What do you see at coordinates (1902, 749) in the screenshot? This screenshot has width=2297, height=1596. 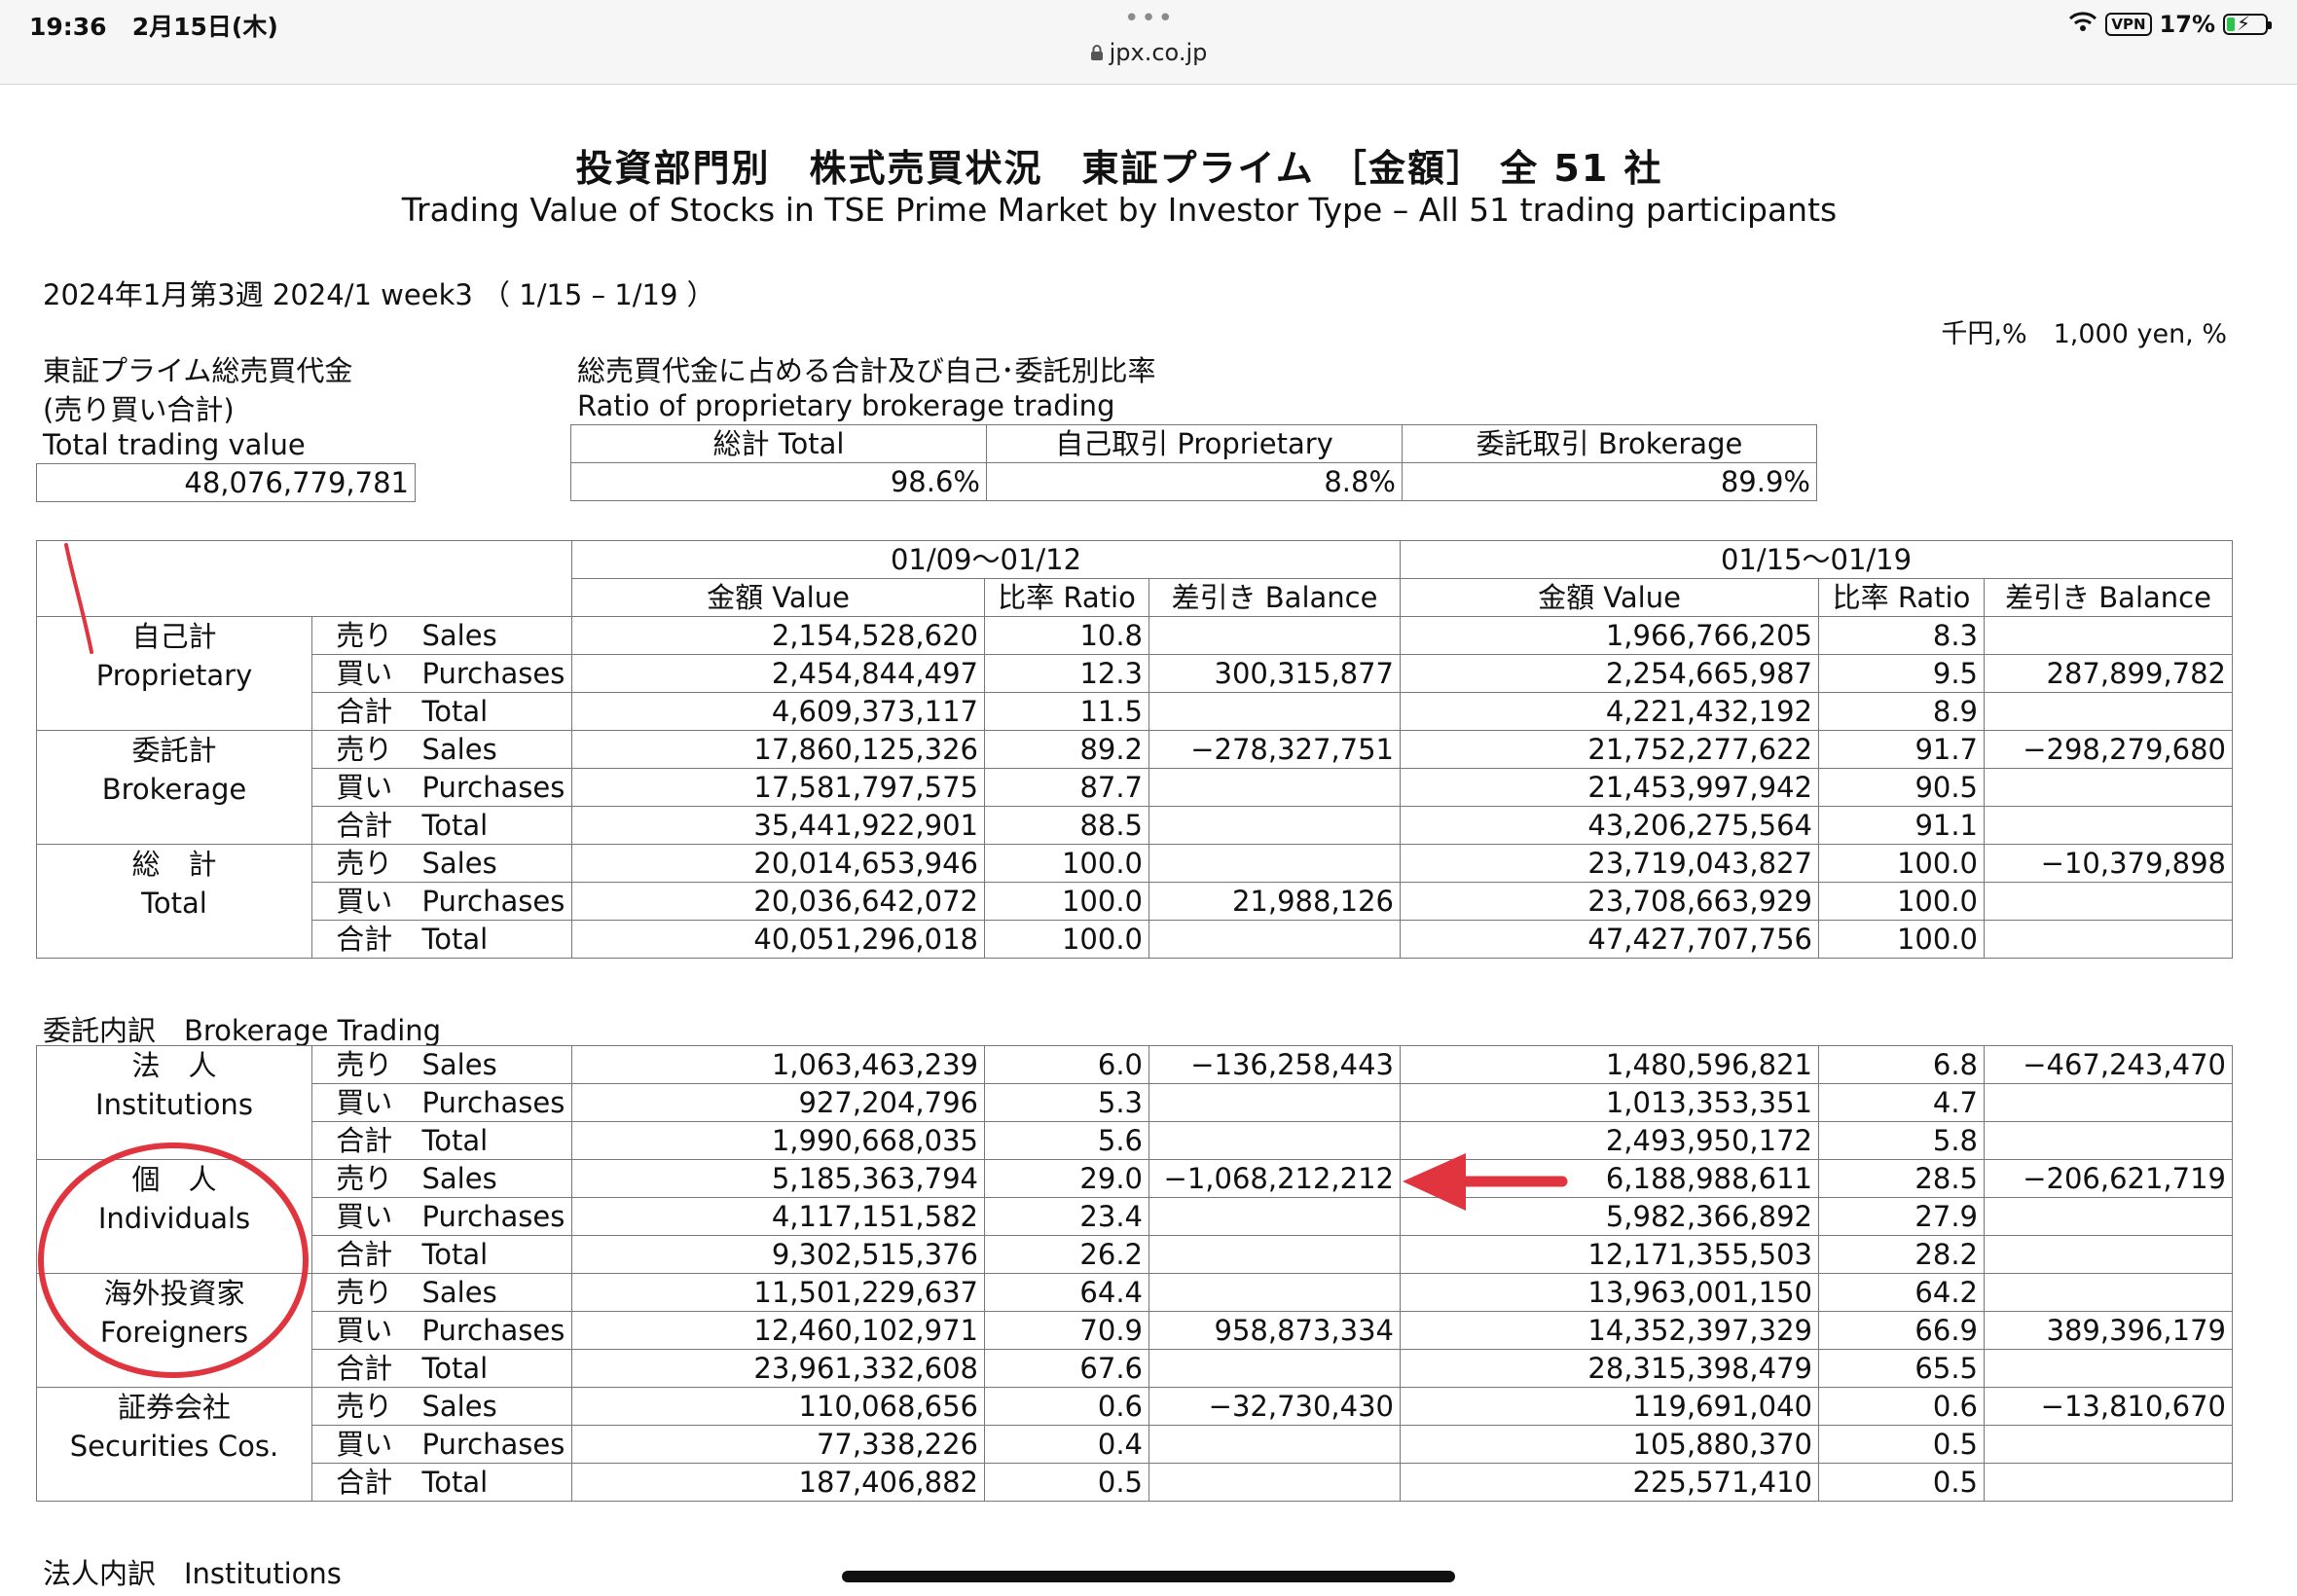 I see `ratio-period2: 91.7` at bounding box center [1902, 749].